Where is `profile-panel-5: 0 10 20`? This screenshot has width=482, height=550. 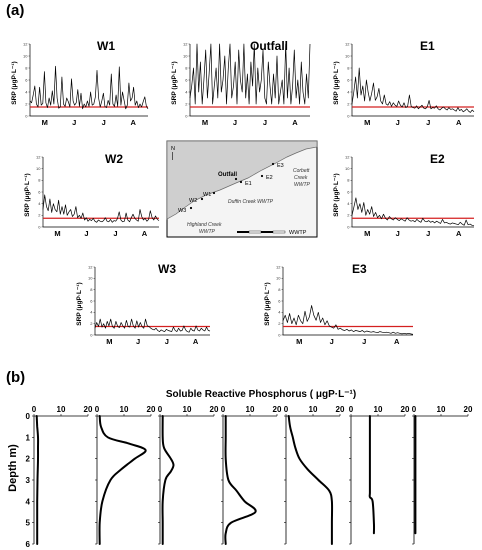
profile-panel-5: 0 10 20 is located at coordinates (314, 475).